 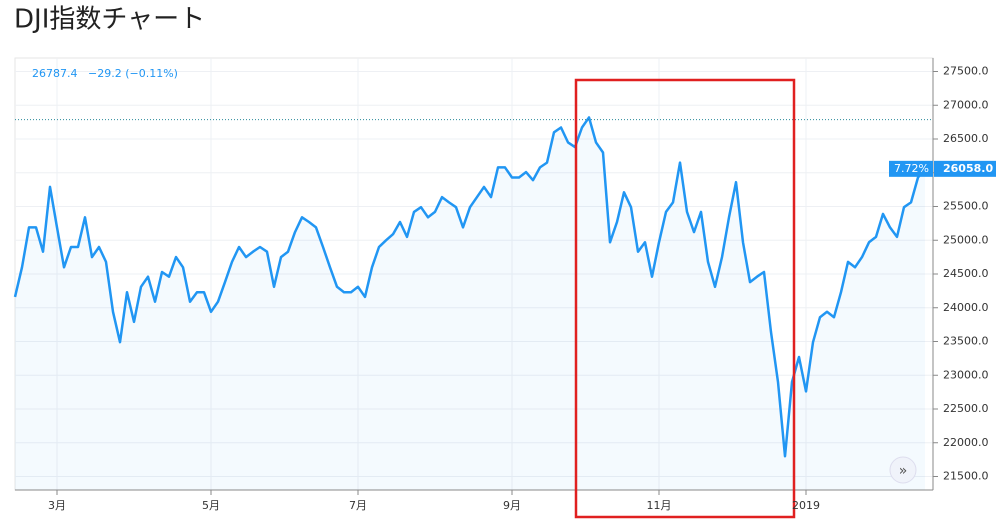 I want to click on chart-title: DJI指数チャート, so click(x=109, y=20).